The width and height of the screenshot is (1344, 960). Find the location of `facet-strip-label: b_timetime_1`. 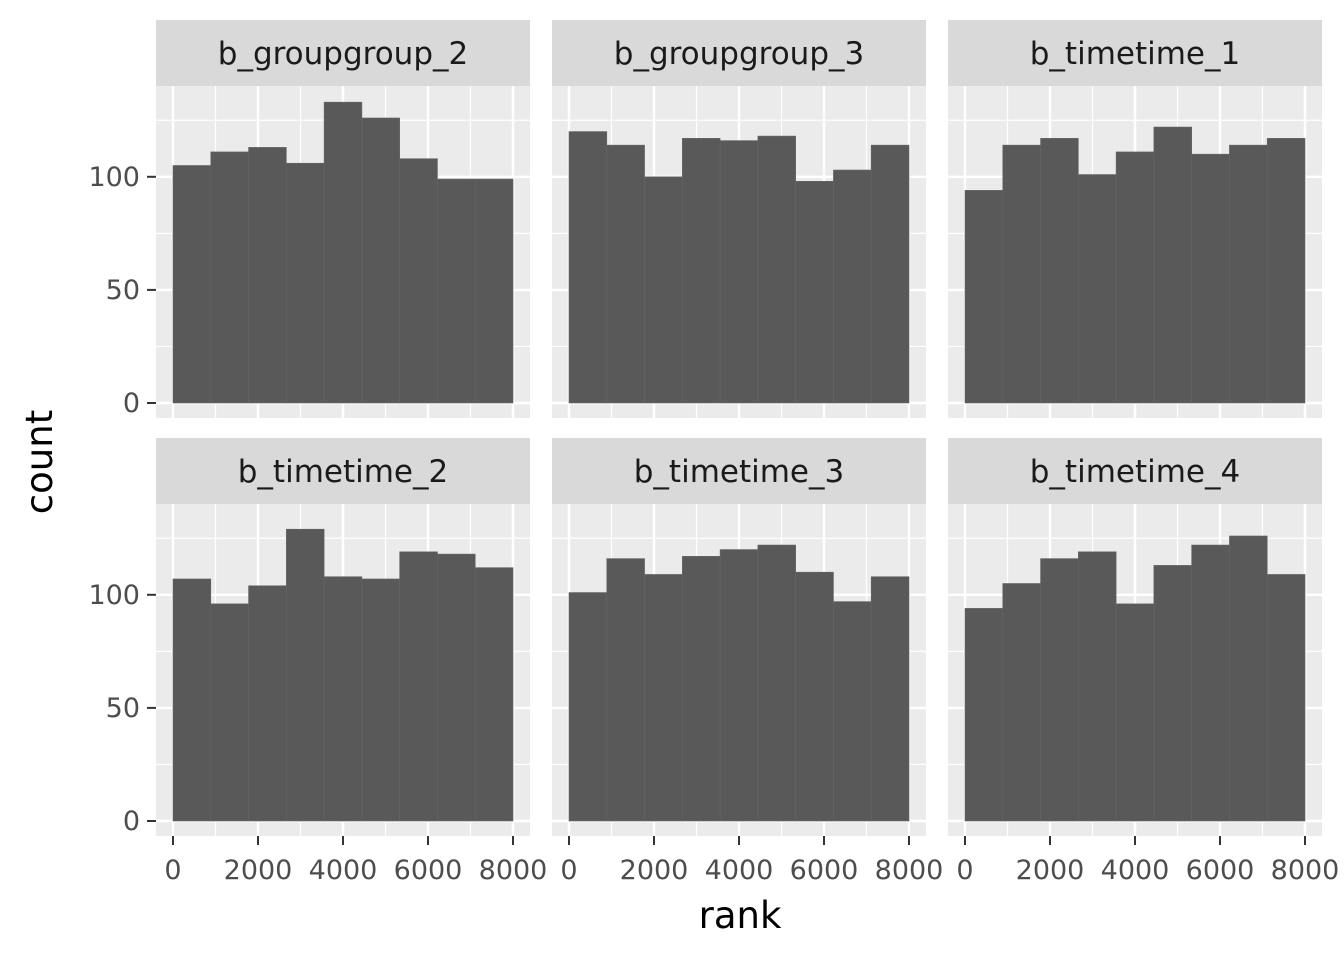

facet-strip-label: b_timetime_1 is located at coordinates (1135, 54).